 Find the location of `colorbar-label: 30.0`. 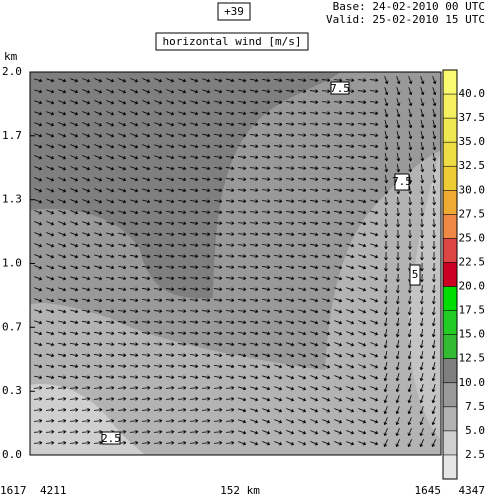

colorbar-label: 30.0 is located at coordinates (472, 189).